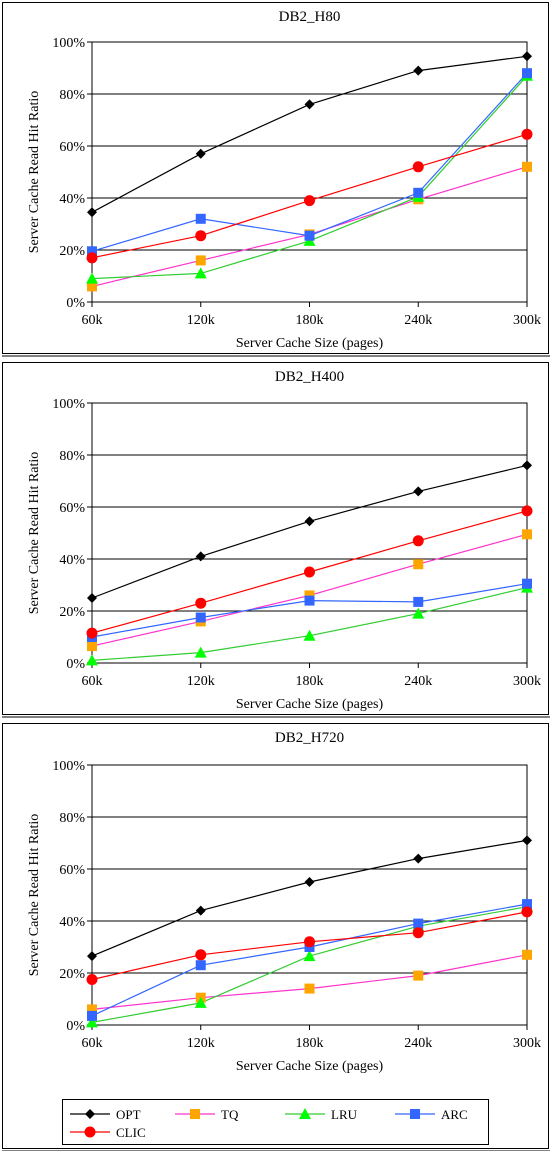 The width and height of the screenshot is (552, 1151). What do you see at coordinates (131, 1132) in the screenshot?
I see `legend-label: CLIC` at bounding box center [131, 1132].